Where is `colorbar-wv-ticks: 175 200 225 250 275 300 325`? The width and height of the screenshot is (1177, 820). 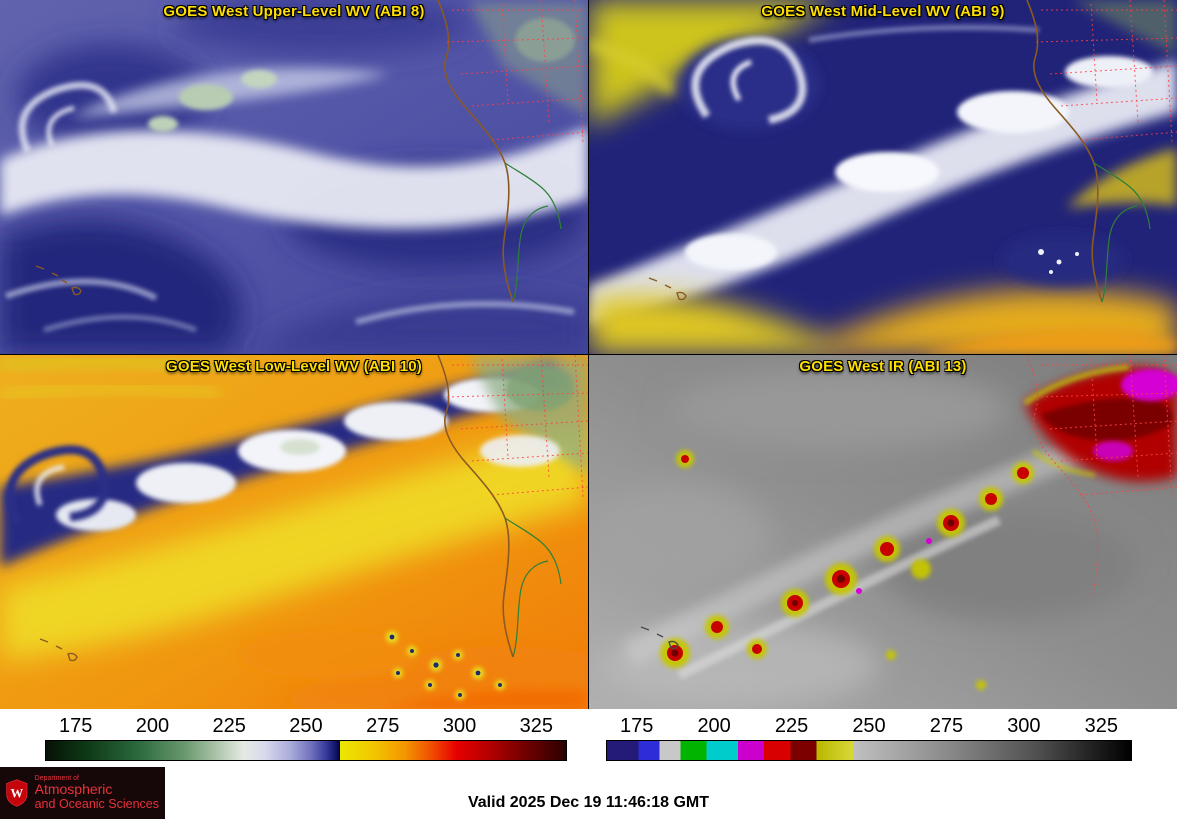 colorbar-wv-ticks: 175 200 225 250 275 300 325 is located at coordinates (306, 725).